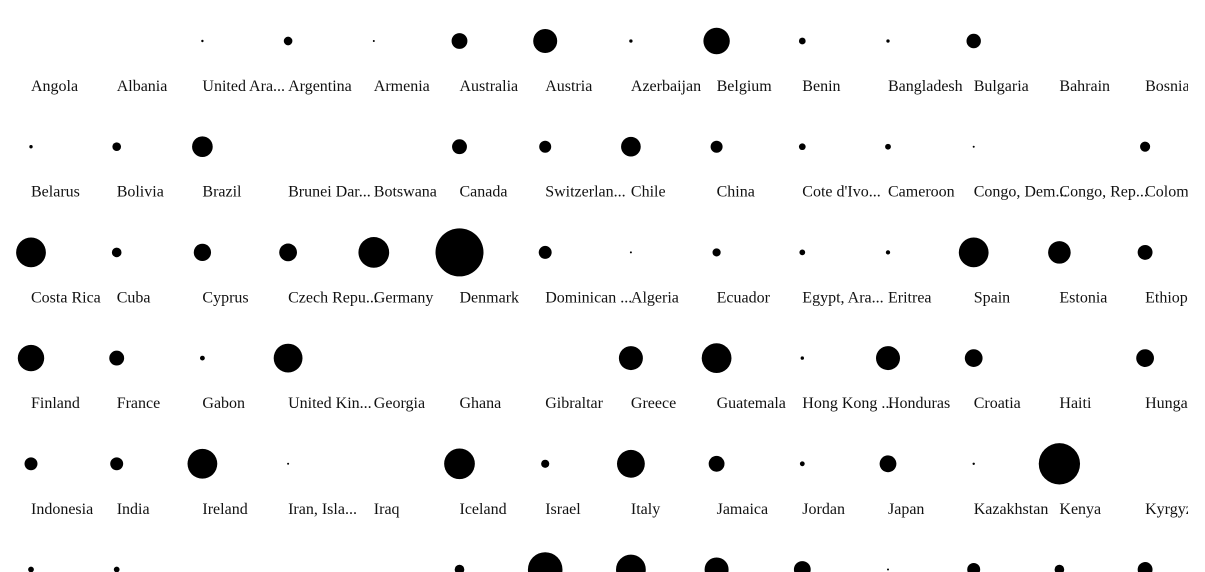  Describe the element at coordinates (925, 86) in the screenshot. I see `country-label: Bangladesh` at that location.